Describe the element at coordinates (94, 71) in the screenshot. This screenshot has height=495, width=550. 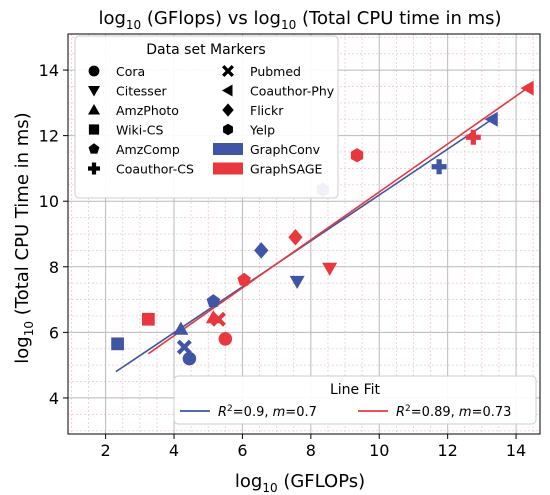
I see `legend-marker-cora` at that location.